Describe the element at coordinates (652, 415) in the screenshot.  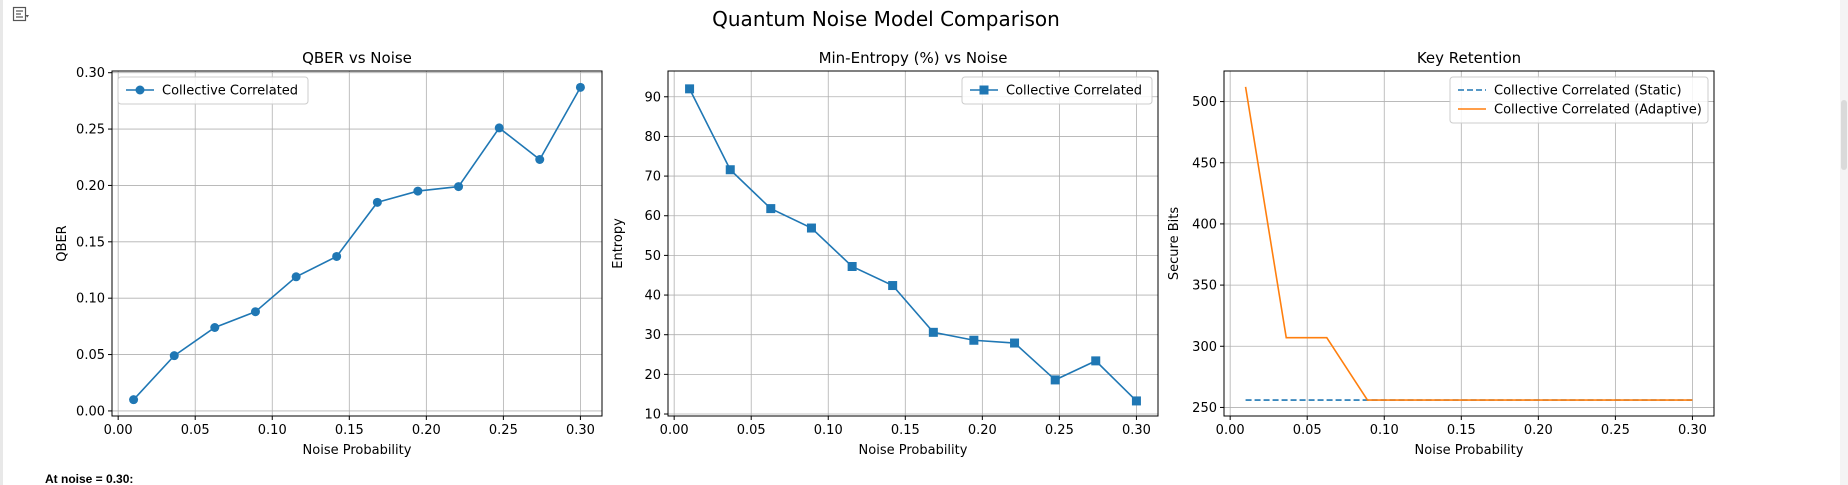
I see `y-tick-label: 10` at that location.